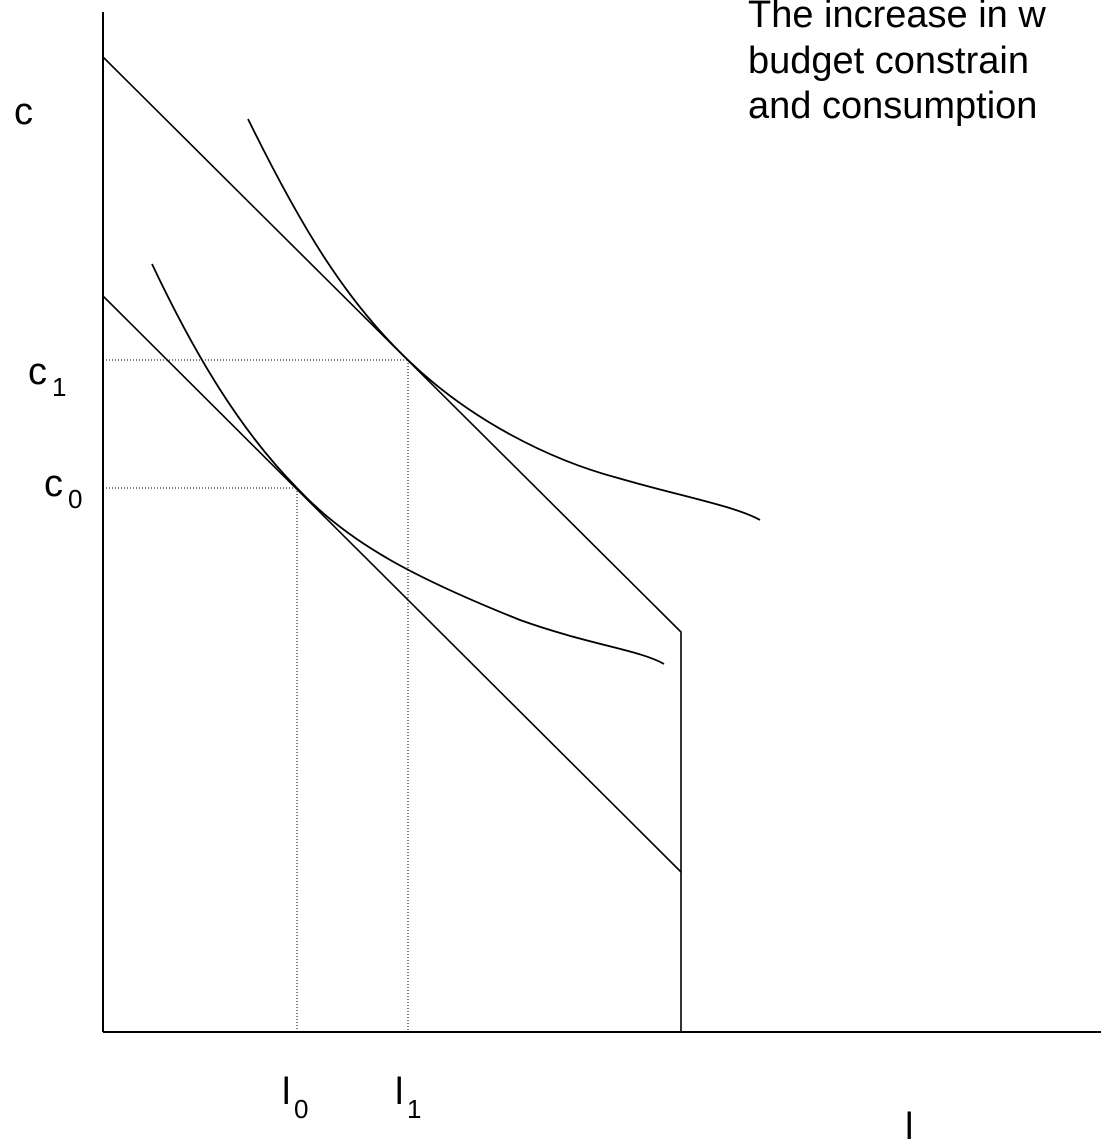  Describe the element at coordinates (414, 1109) in the screenshot. I see `l1-label-subscript: 1` at that location.